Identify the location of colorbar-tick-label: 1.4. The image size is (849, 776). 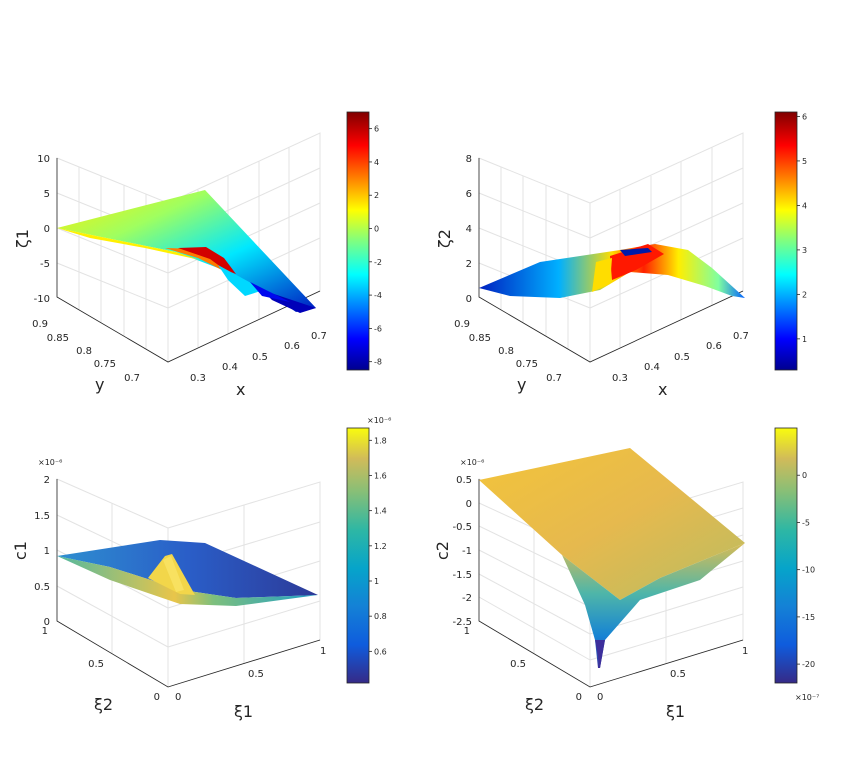
(380, 511).